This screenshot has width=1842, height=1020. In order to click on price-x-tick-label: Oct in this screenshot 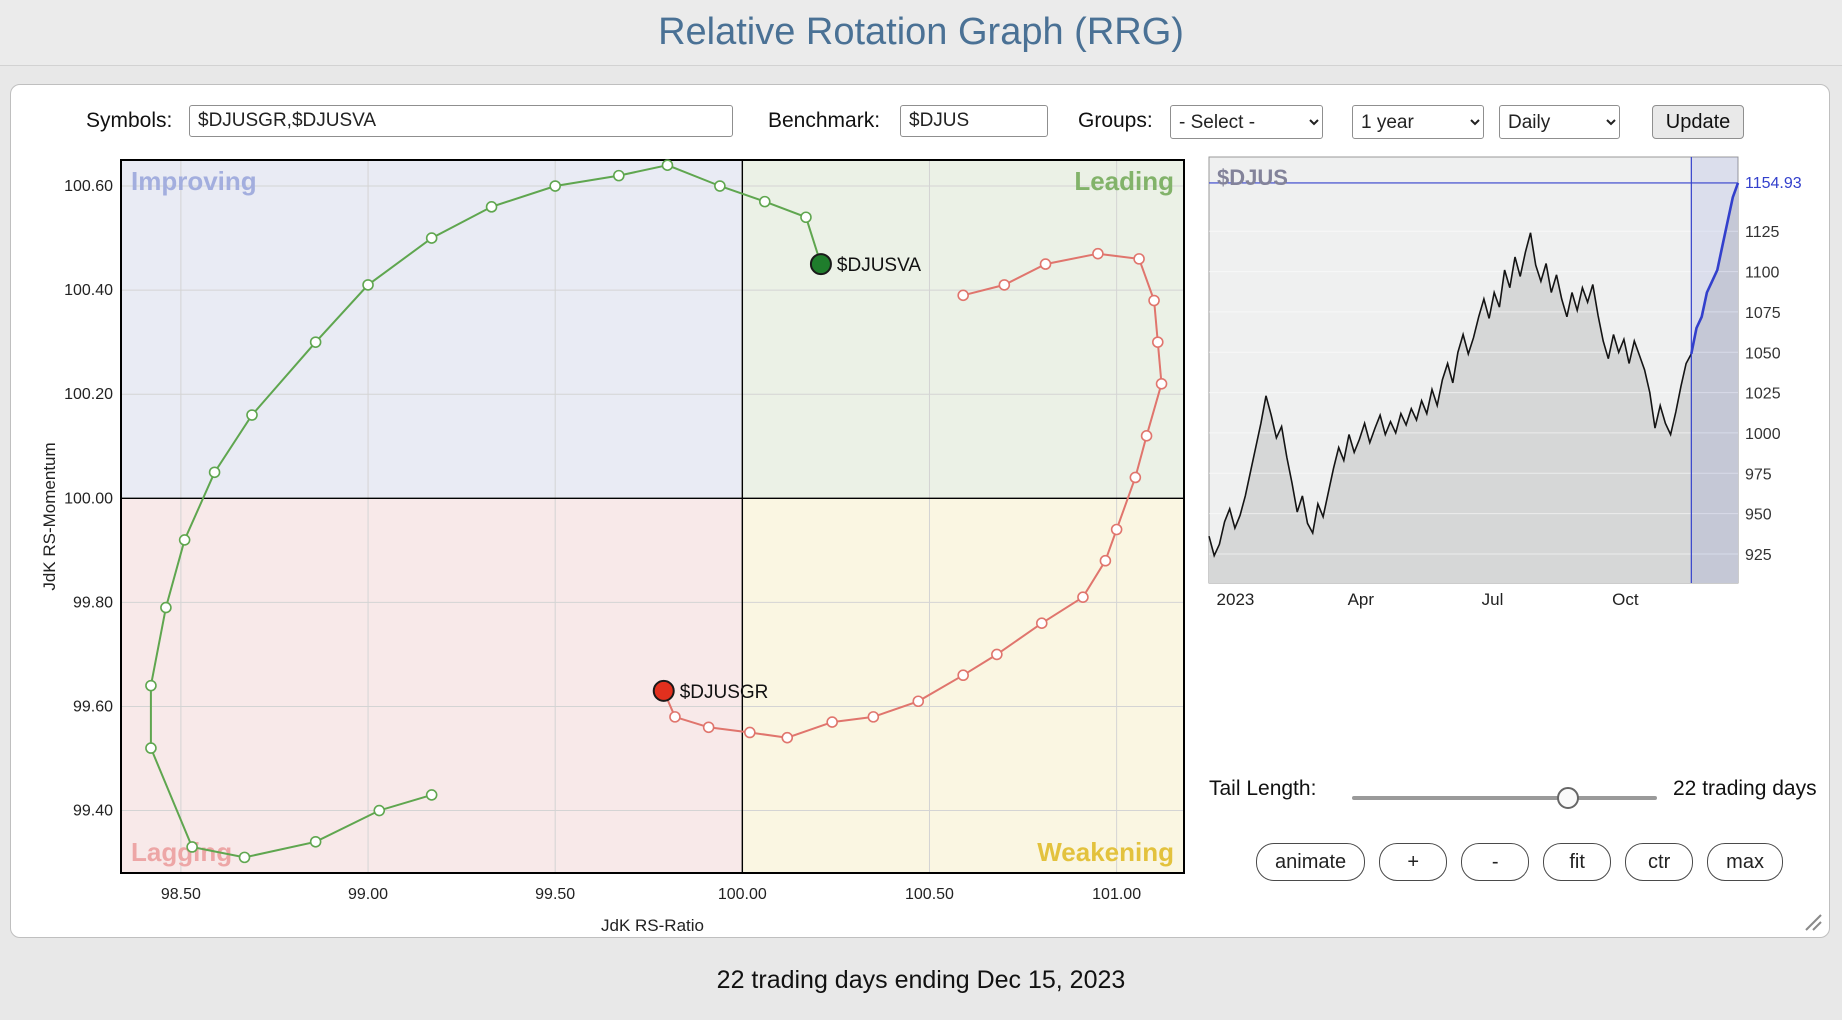, I will do `click(1625, 599)`.